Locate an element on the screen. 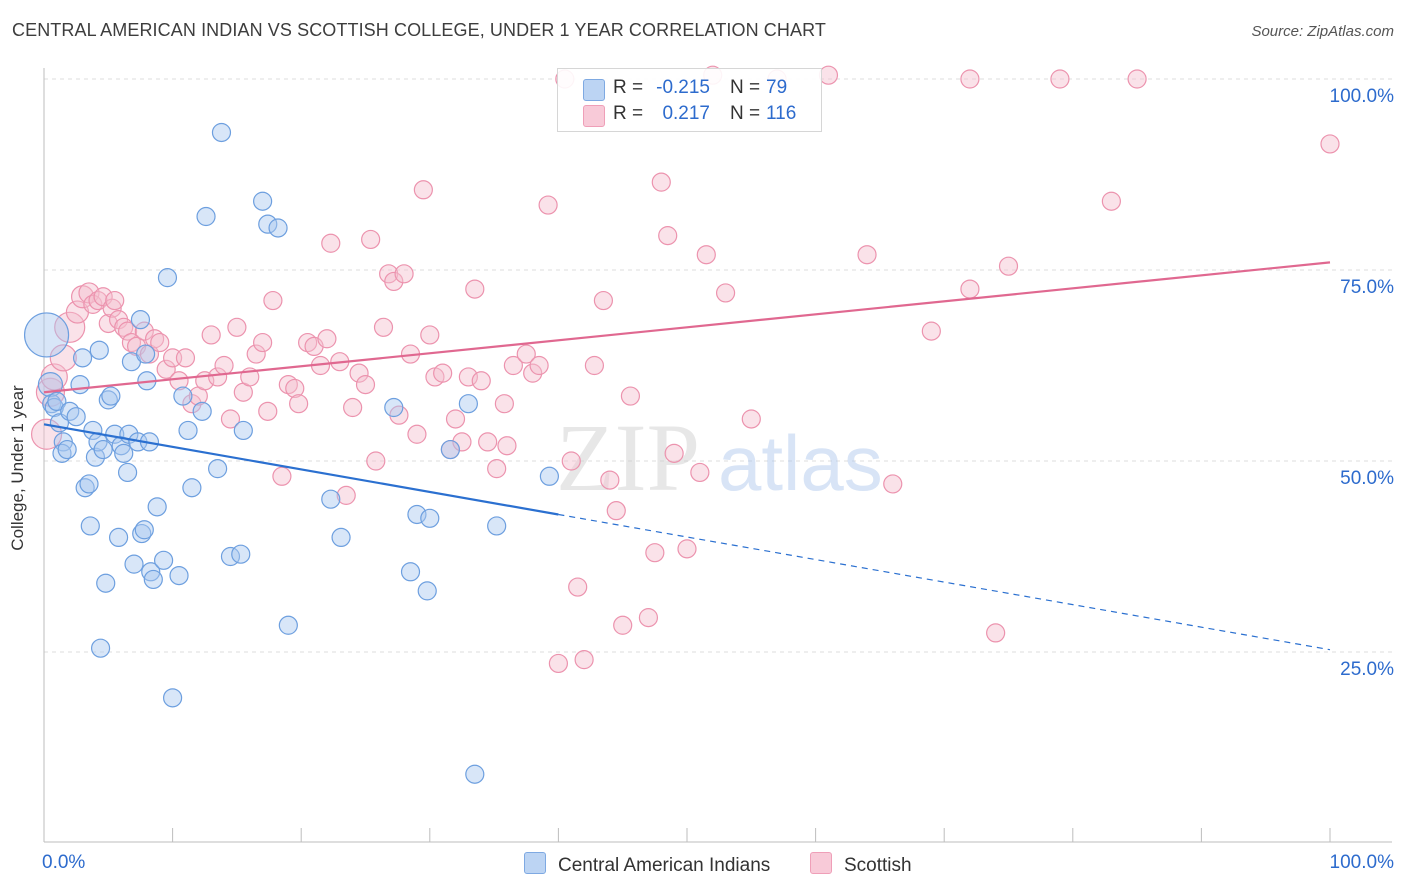 This screenshot has height=892, width=1406. bottom-legend-item-blue: Central American Indians is located at coordinates (647, 864).